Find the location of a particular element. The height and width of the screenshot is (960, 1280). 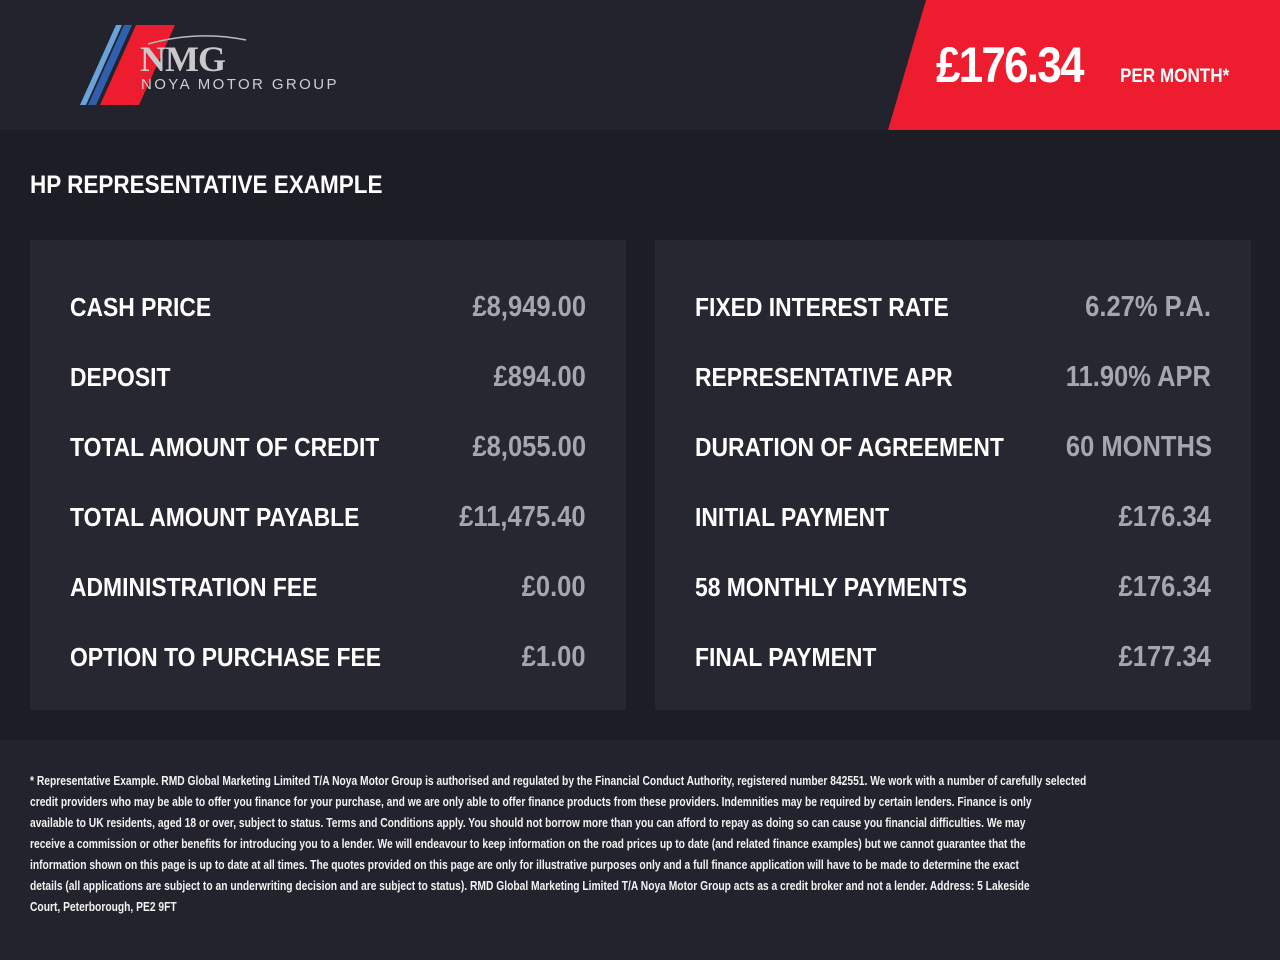

finance-row: 58 MONTHLY PAYMENTS £176.34 is located at coordinates (953, 587).